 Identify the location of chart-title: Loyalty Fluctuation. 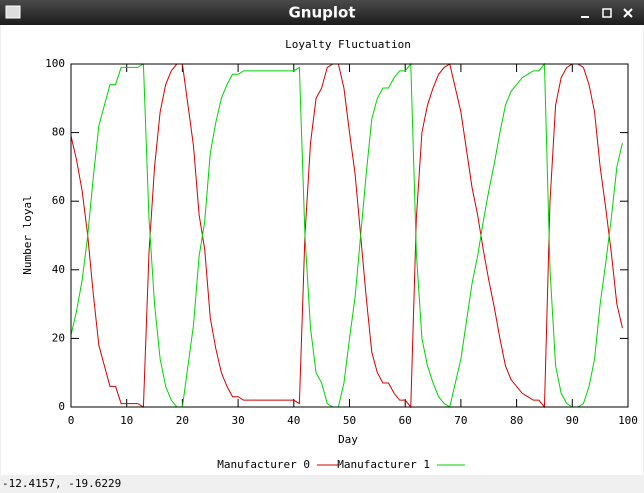
(348, 44).